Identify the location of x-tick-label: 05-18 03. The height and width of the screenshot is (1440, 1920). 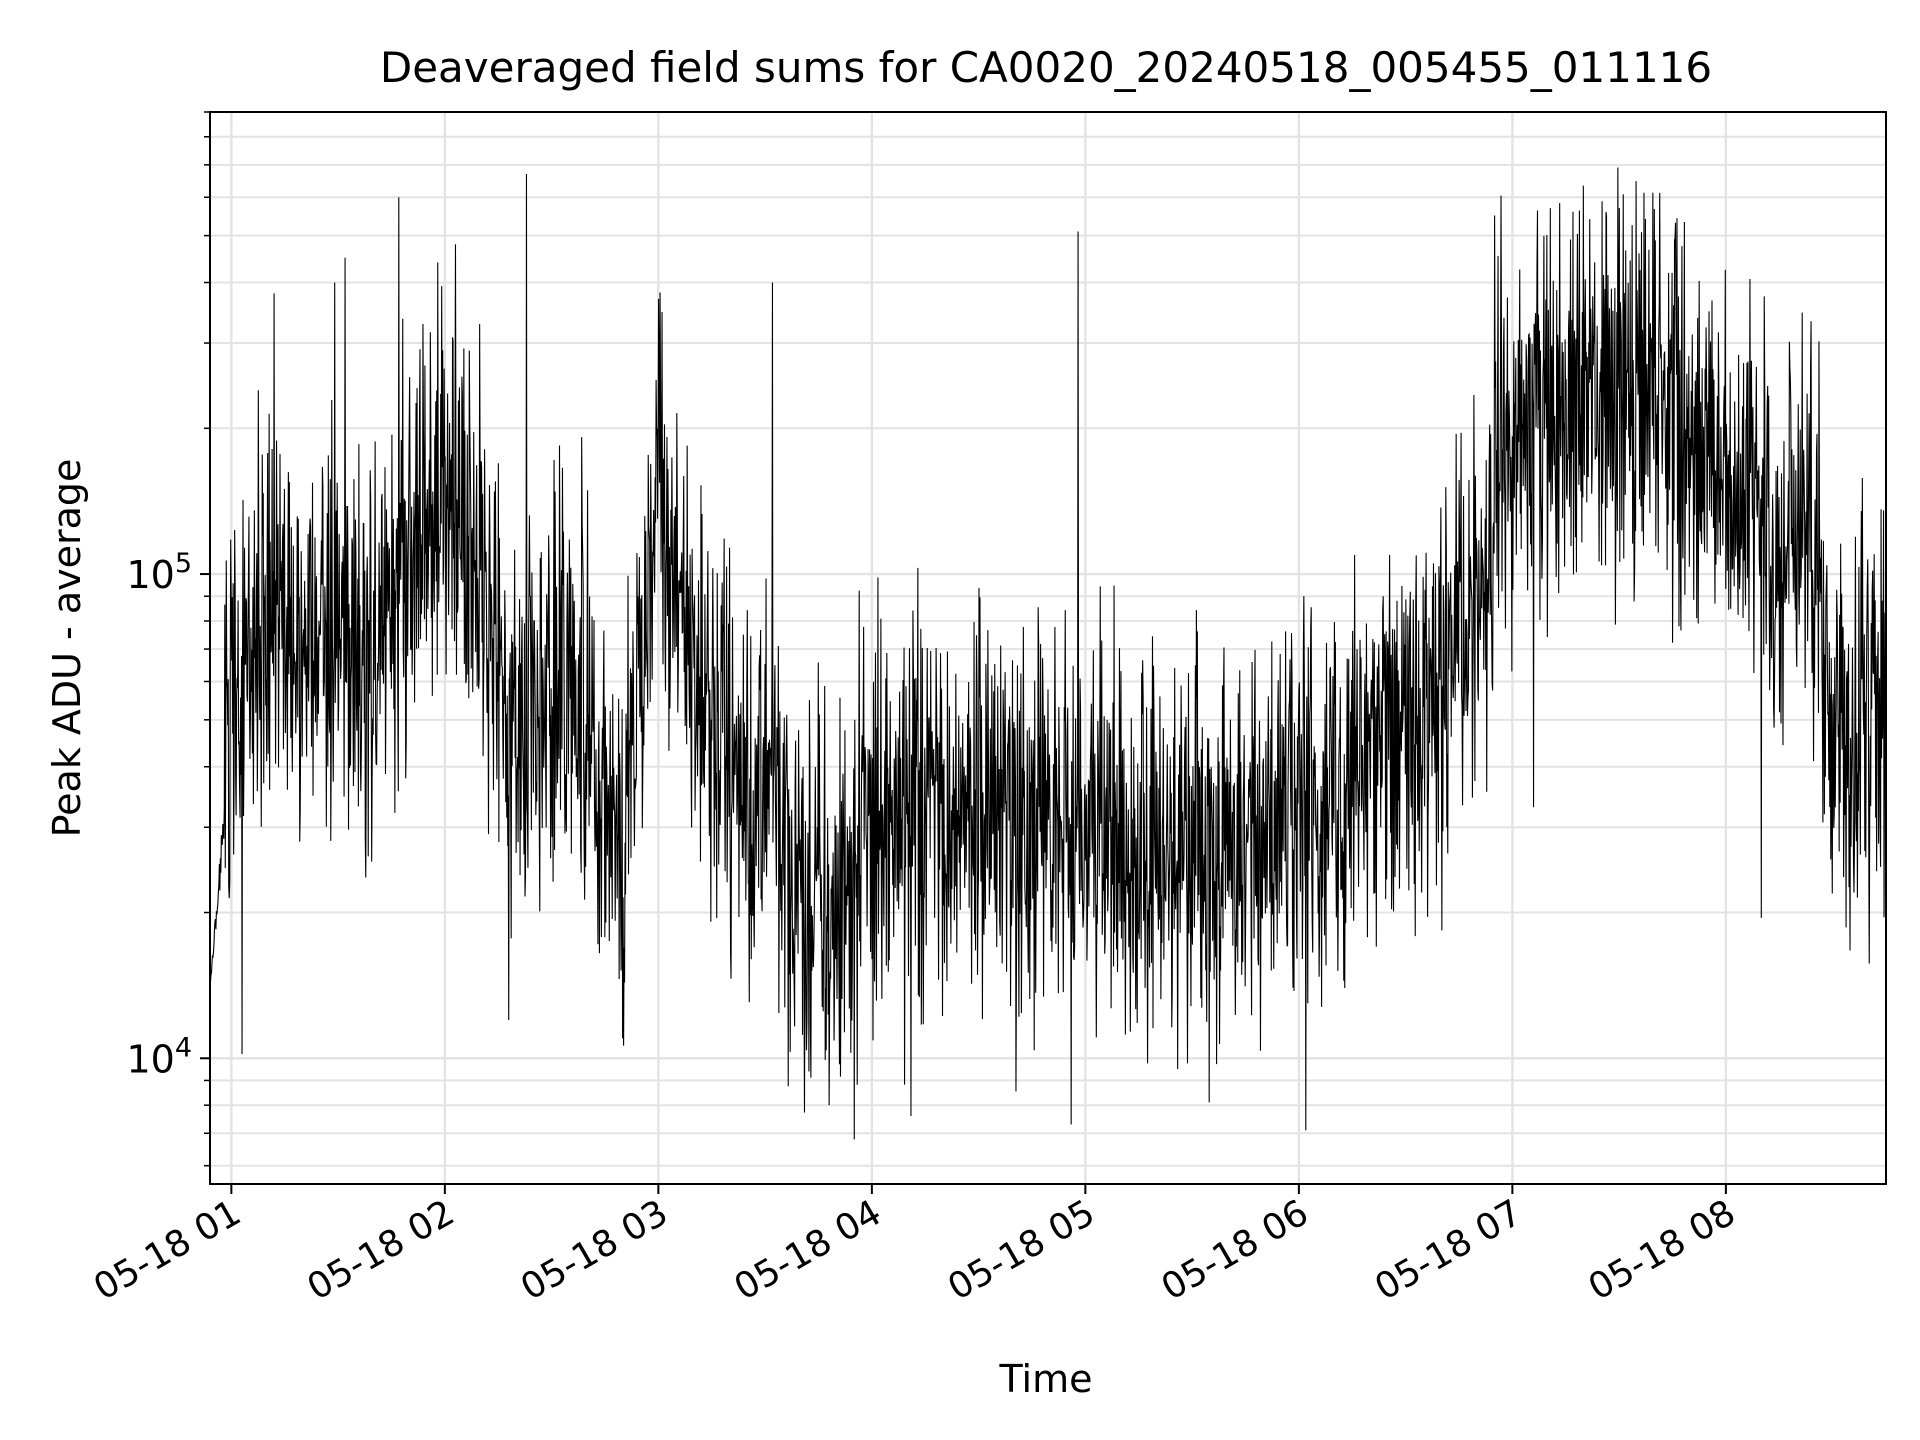
(594, 1250).